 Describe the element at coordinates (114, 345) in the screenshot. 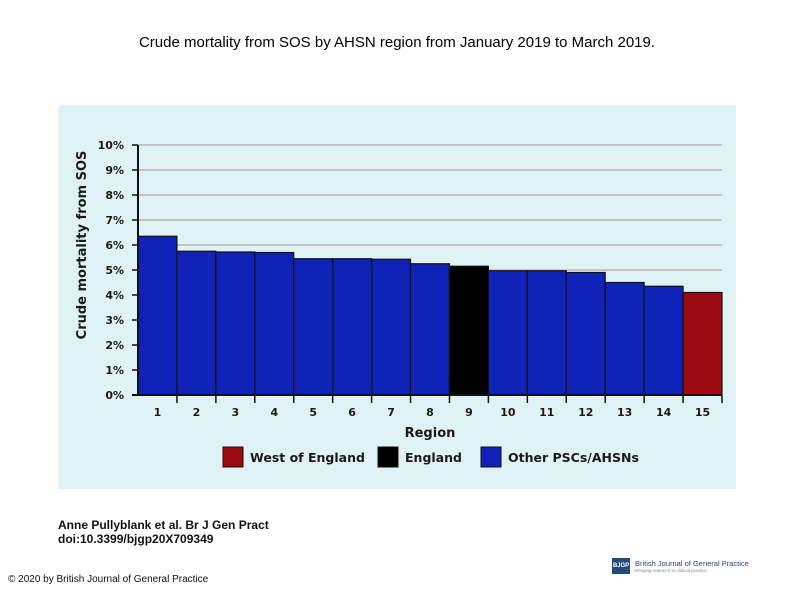

I see `y-tick-label: 2%` at that location.